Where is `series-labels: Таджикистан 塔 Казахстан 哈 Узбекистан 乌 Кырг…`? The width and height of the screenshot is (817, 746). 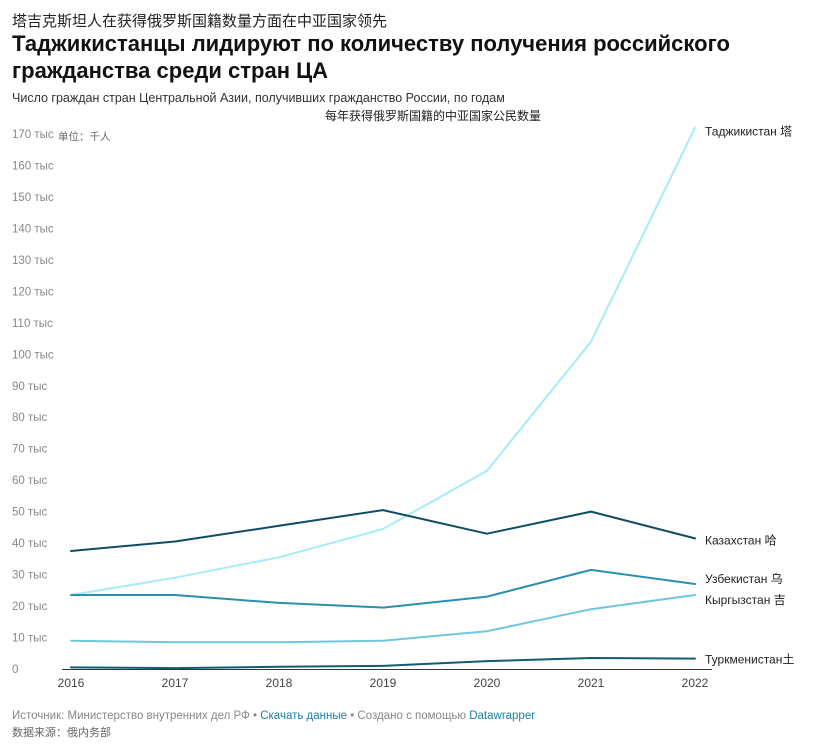
series-labels: Таджикистан 塔 Казахстан 哈 Узбекистан 乌 Кырг… is located at coordinates (749, 396).